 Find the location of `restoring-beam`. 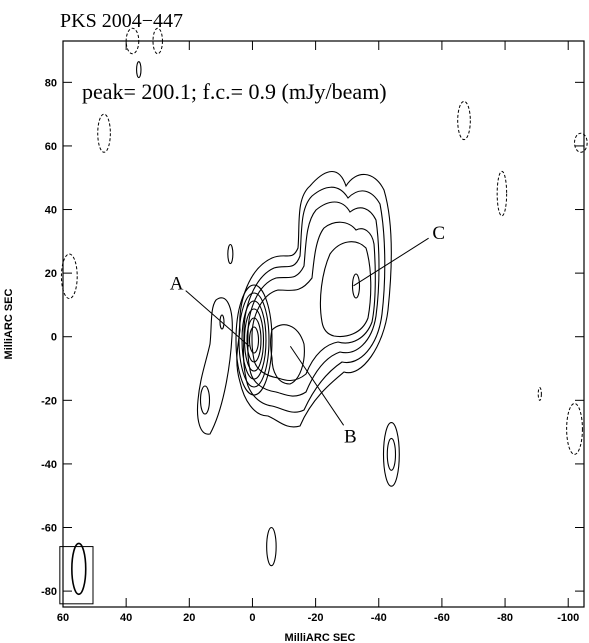

restoring-beam is located at coordinates (76, 573).